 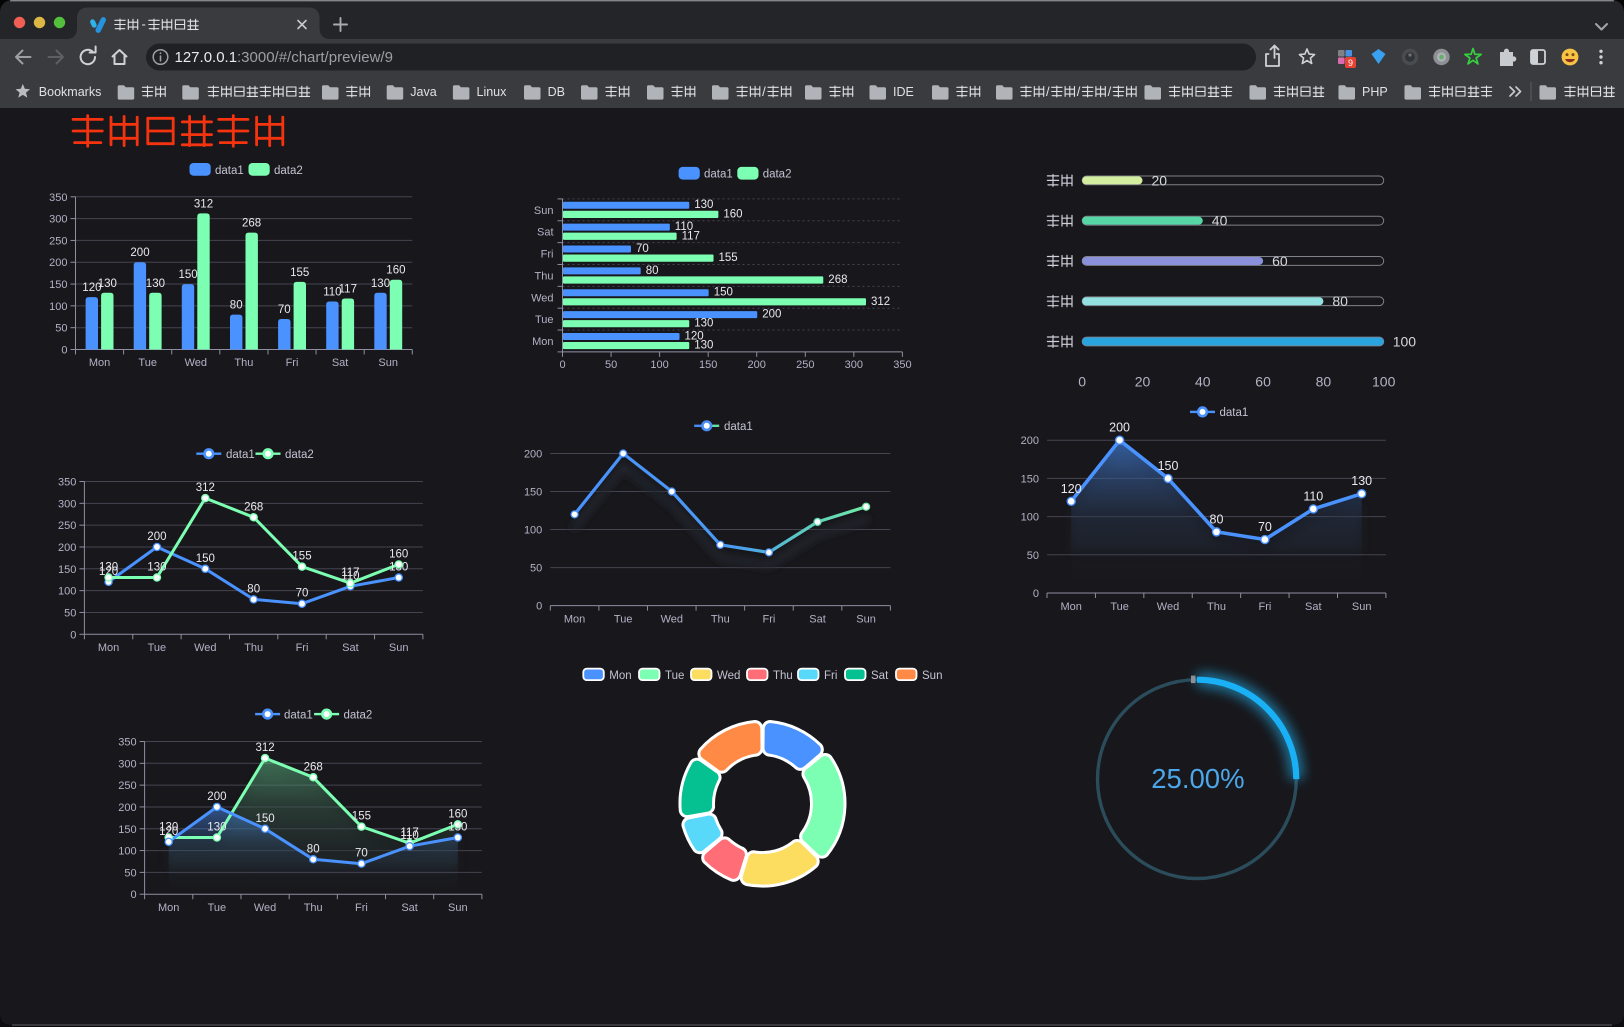 What do you see at coordinates (1033, 556) in the screenshot?
I see `svg-text: 50` at bounding box center [1033, 556].